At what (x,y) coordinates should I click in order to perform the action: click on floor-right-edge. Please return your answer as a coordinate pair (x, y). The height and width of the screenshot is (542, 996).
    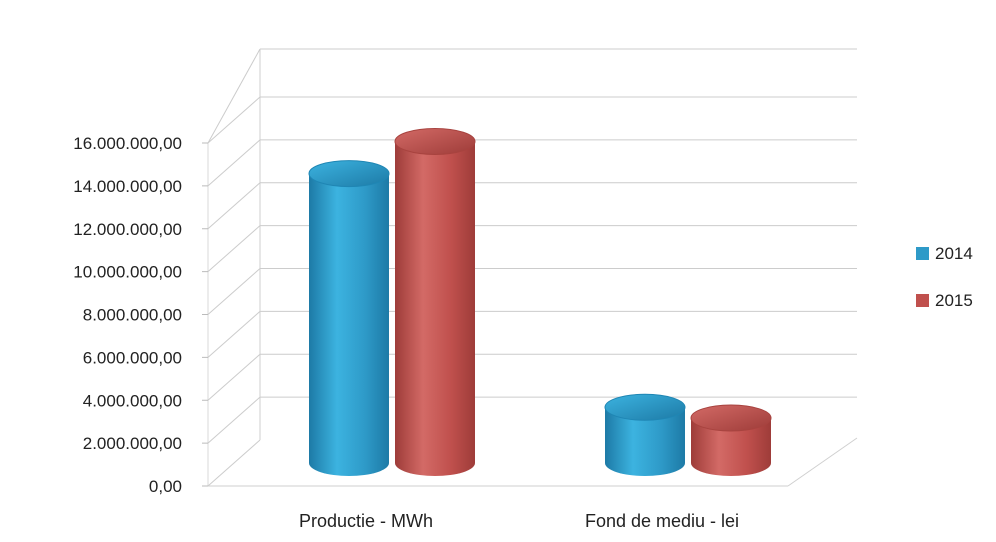
    Looking at the image, I should click on (822, 462).